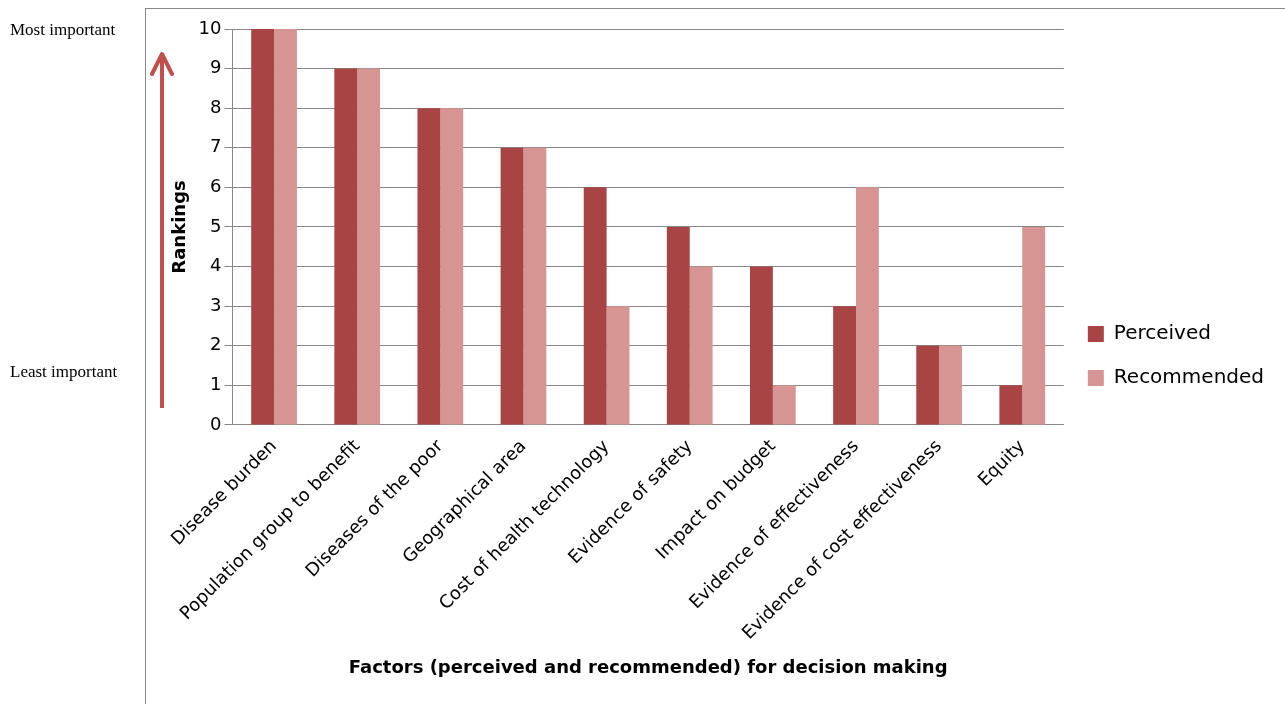  Describe the element at coordinates (210, 27) in the screenshot. I see `y-tick-label: 10` at that location.